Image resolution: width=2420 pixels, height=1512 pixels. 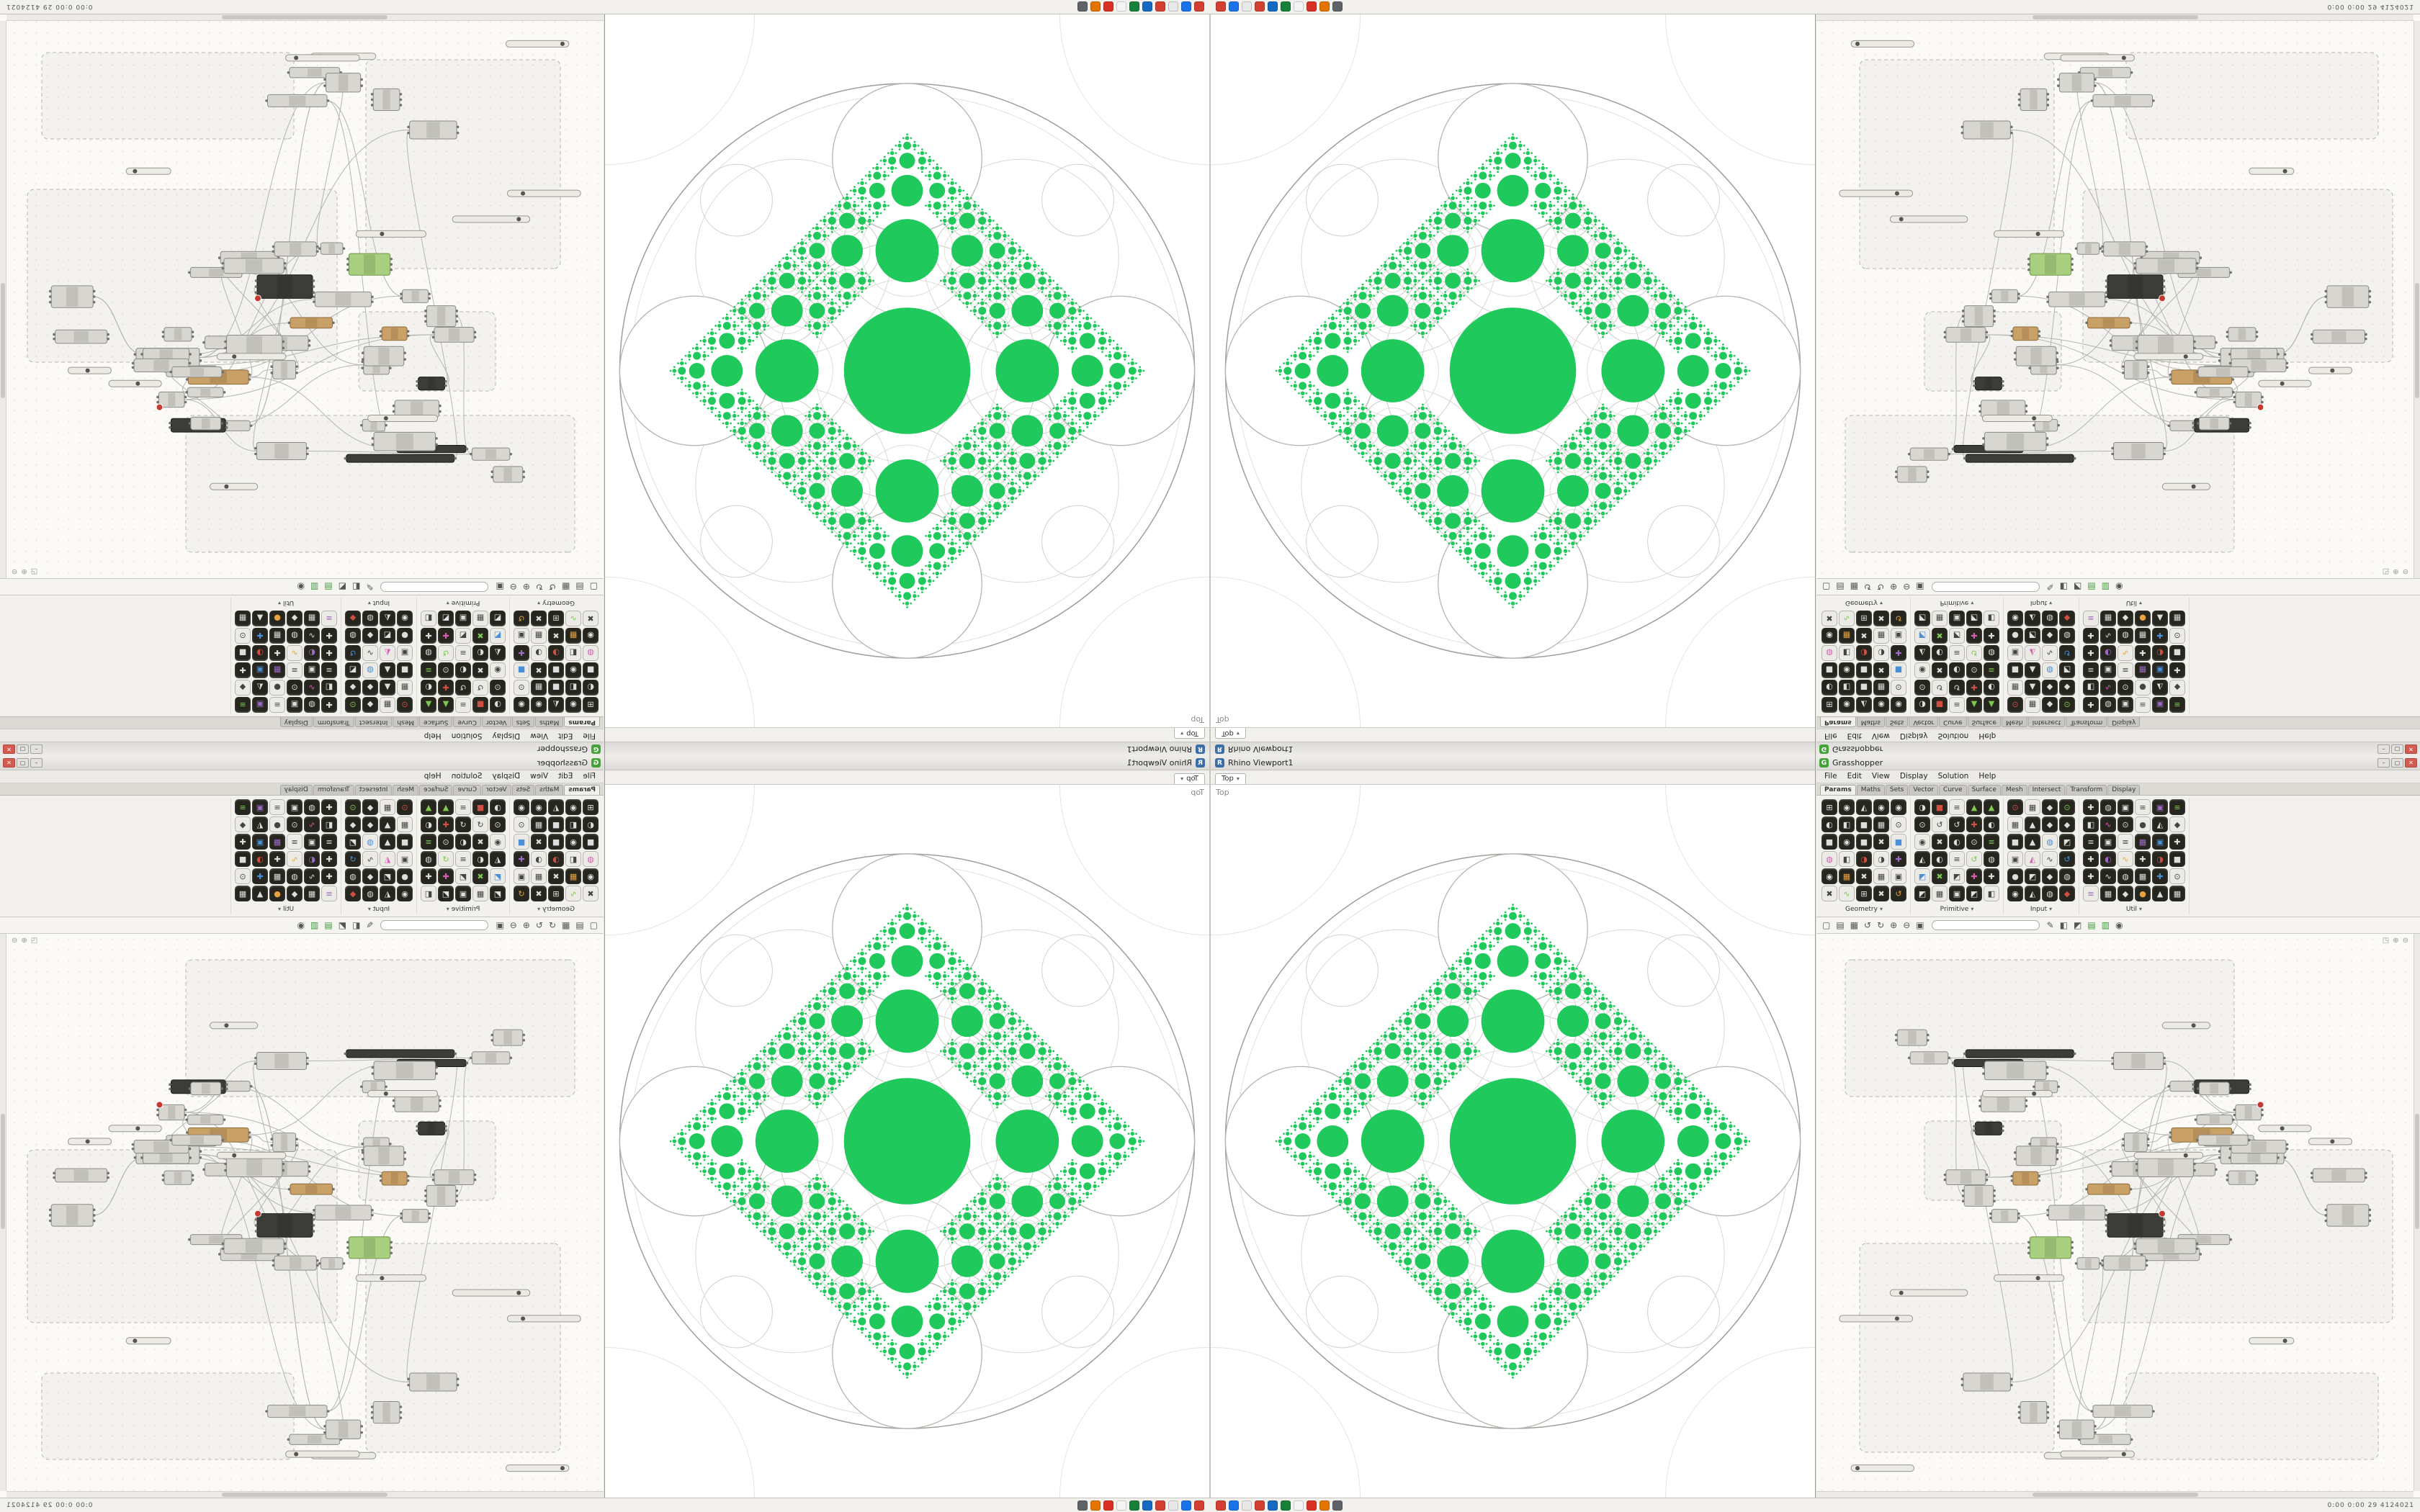 I want to click on redo-icon: ↻, so click(x=539, y=587).